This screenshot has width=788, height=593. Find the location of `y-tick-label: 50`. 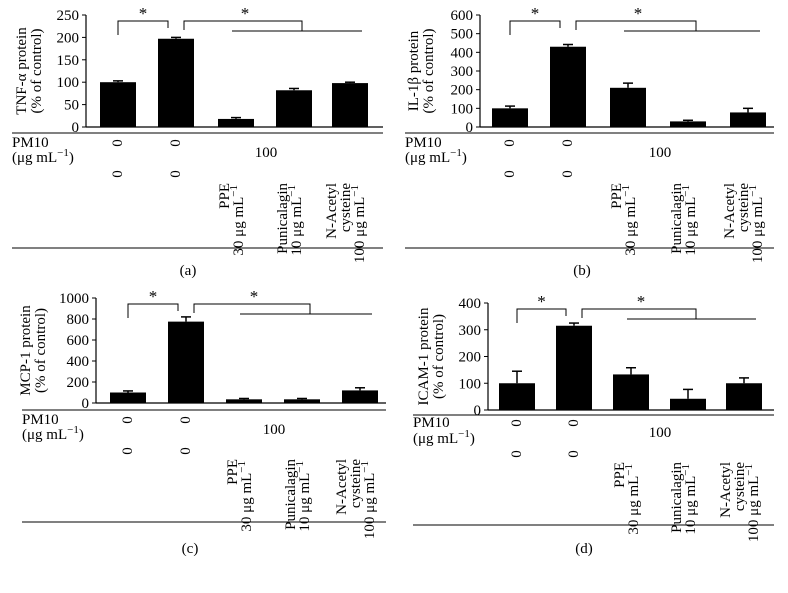

y-tick-label: 50 is located at coordinates (71, 106).